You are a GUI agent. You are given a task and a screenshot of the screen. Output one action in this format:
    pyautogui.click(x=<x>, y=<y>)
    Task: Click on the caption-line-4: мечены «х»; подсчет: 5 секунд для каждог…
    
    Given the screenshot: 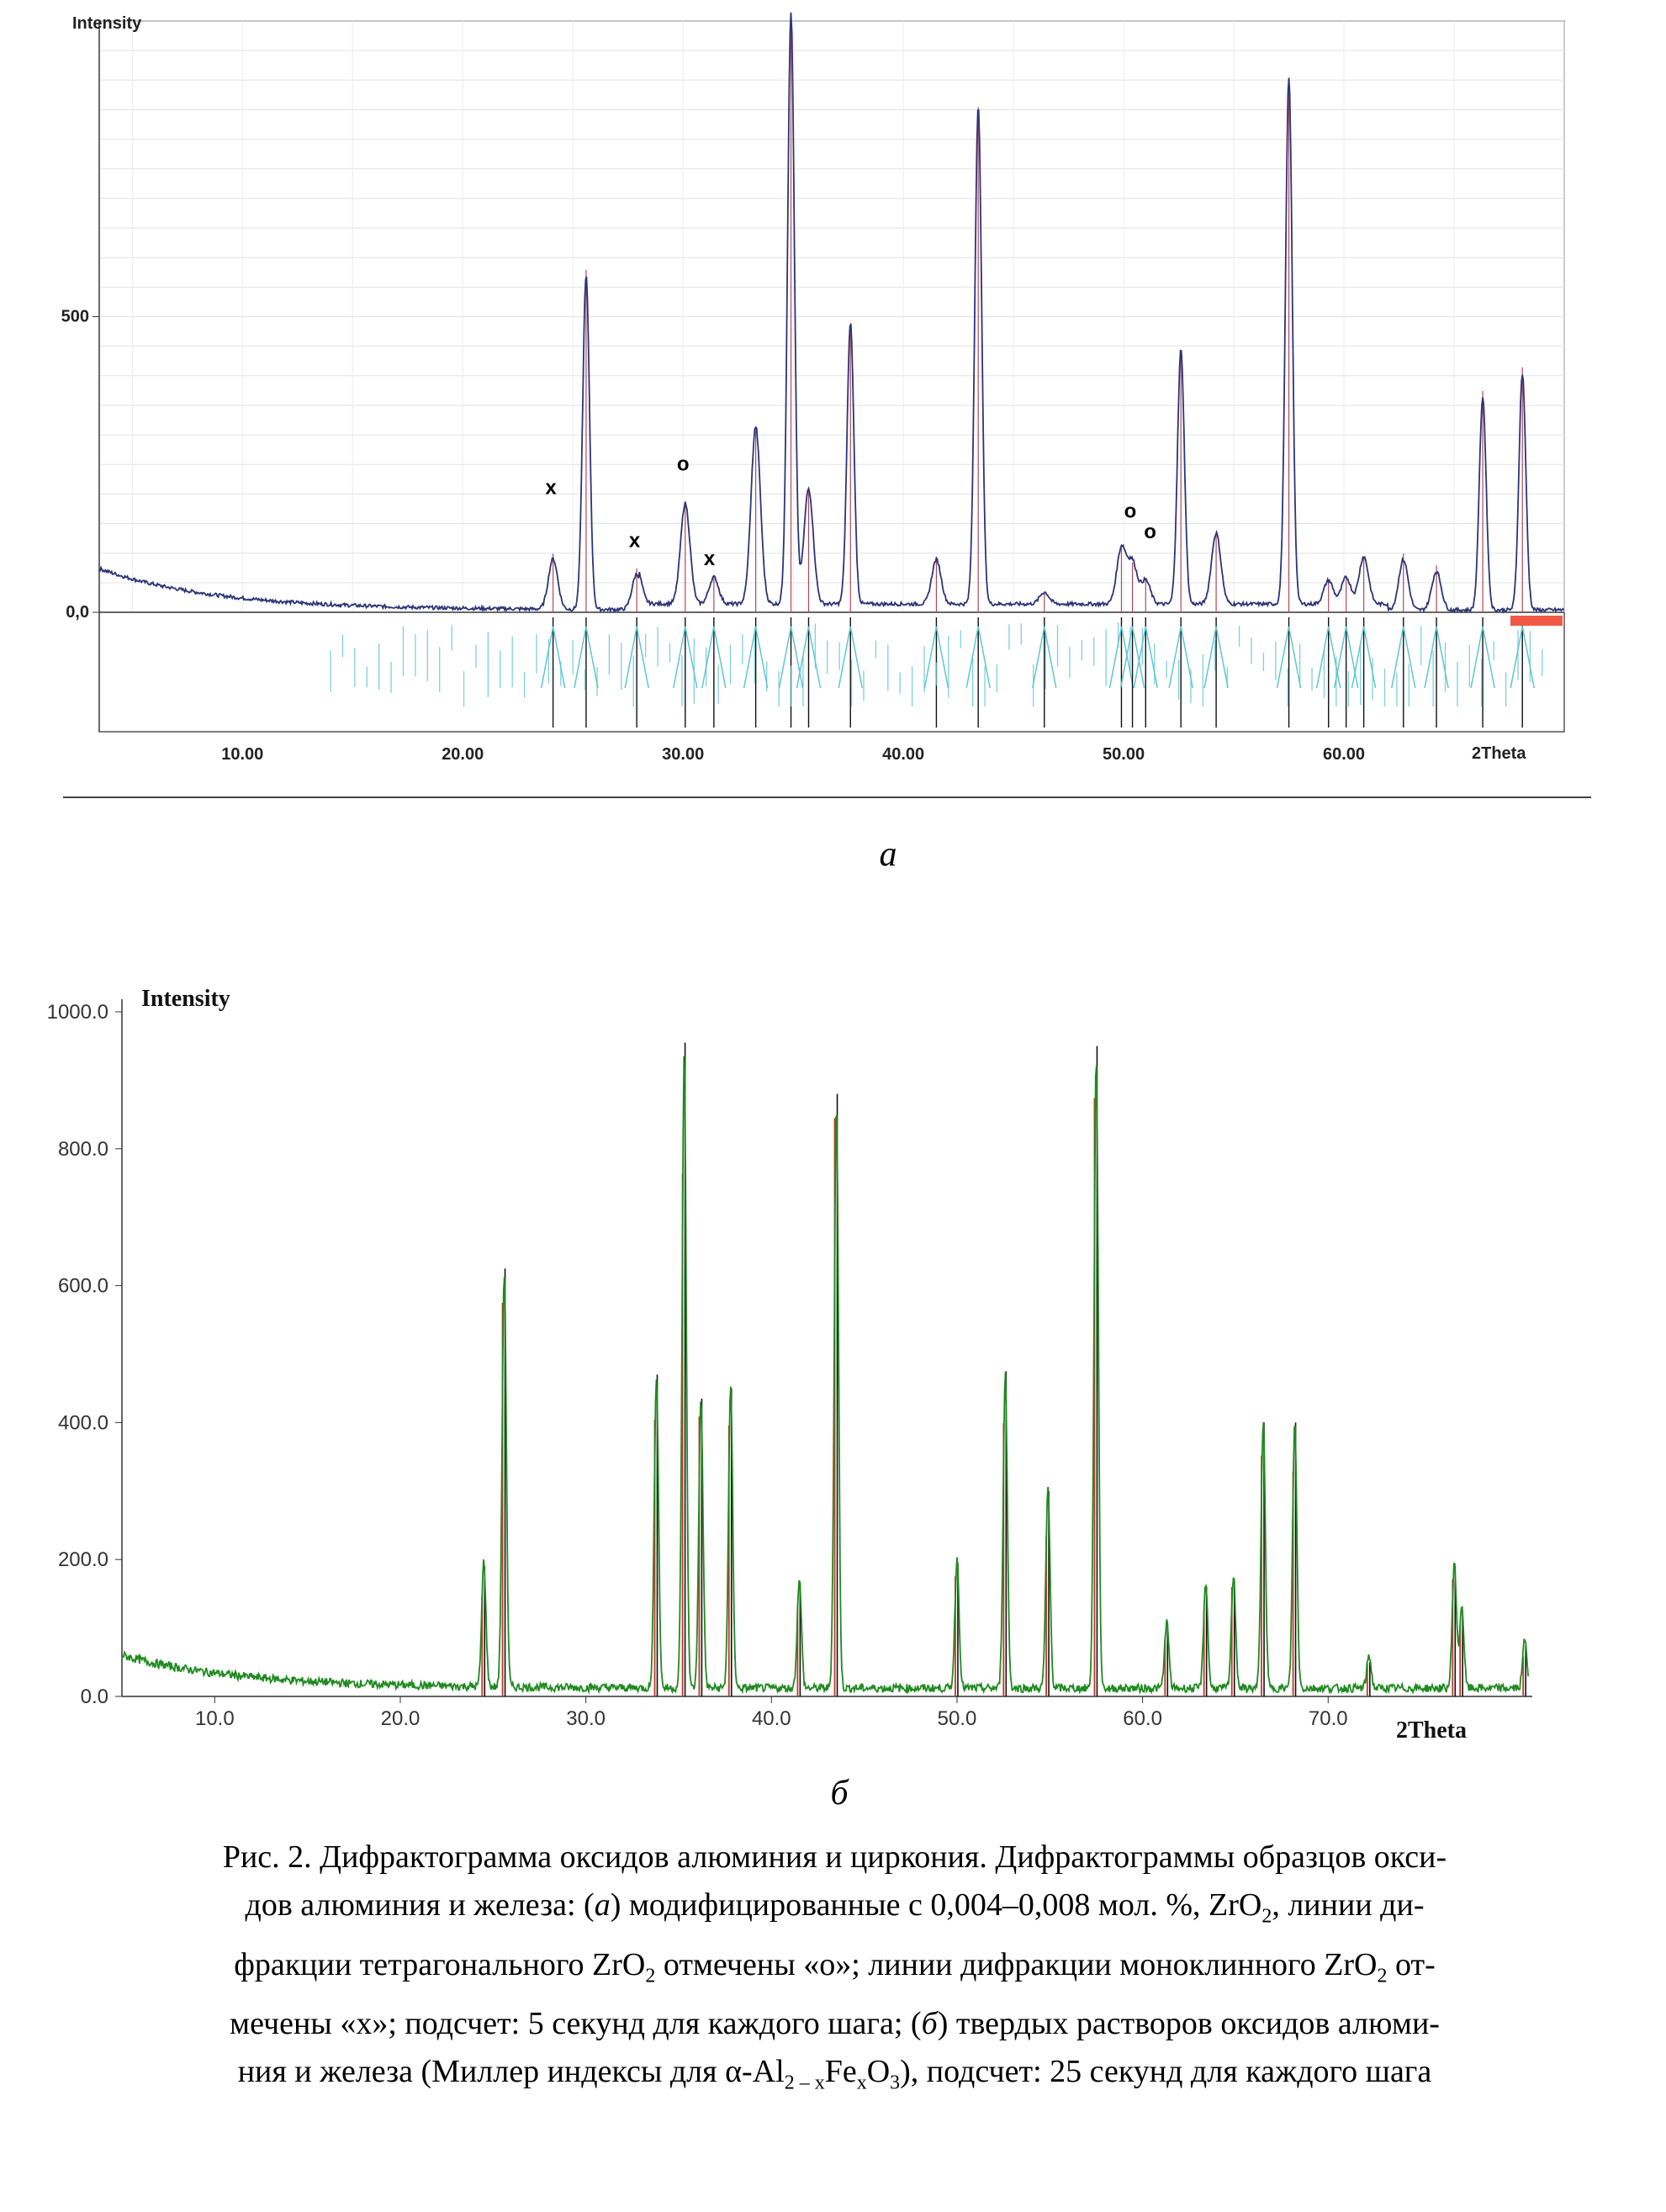 What is the action you would take?
    pyautogui.click(x=835, y=2024)
    